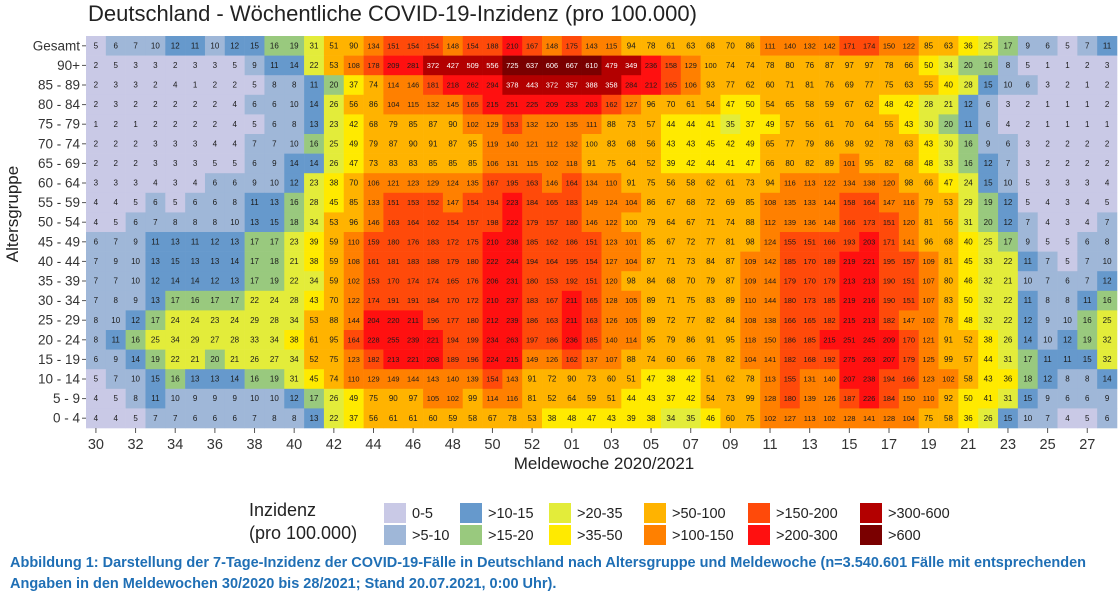 The image size is (1120, 597). What do you see at coordinates (234, 300) in the screenshot?
I see `cell-value-label: 17` at bounding box center [234, 300].